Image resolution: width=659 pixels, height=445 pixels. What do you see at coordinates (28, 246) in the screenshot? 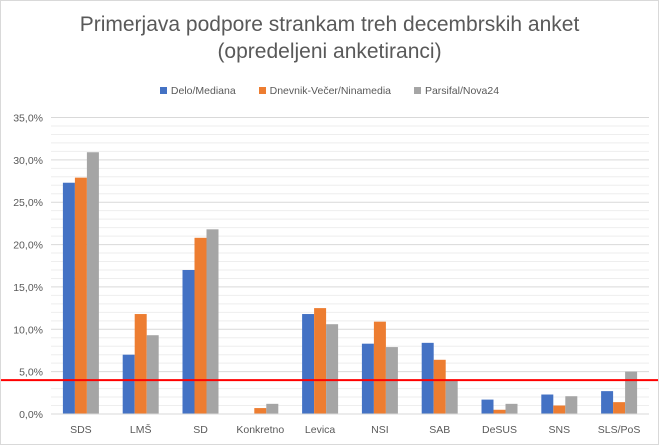
I see `y-tick-label: 20,0%` at bounding box center [28, 246].